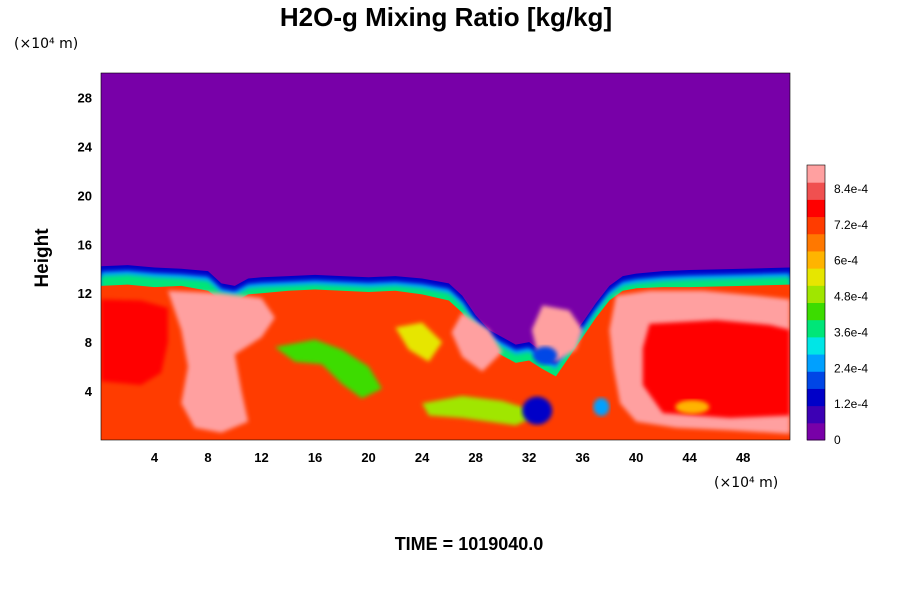 This screenshot has height=600, width=900. I want to click on swirl-filament-mid, so click(419, 342).